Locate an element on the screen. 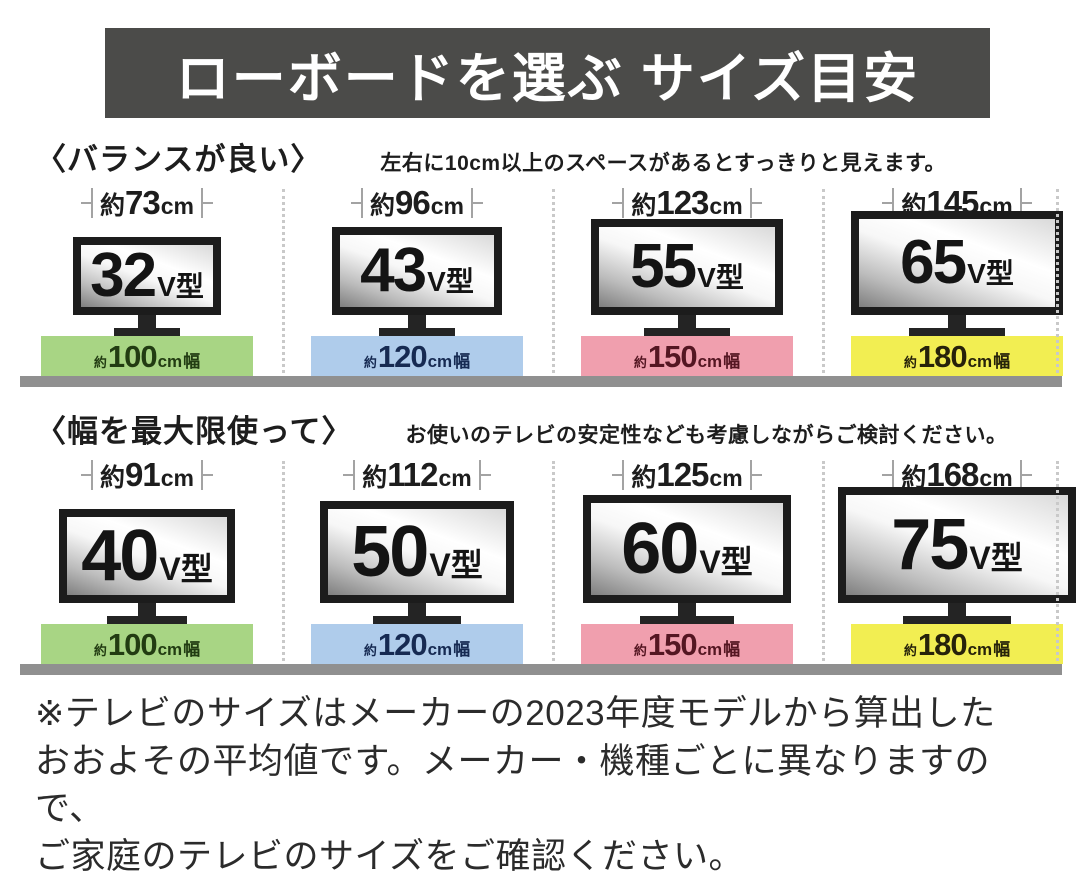  tv-bezel: 50 V型 is located at coordinates (417, 552).